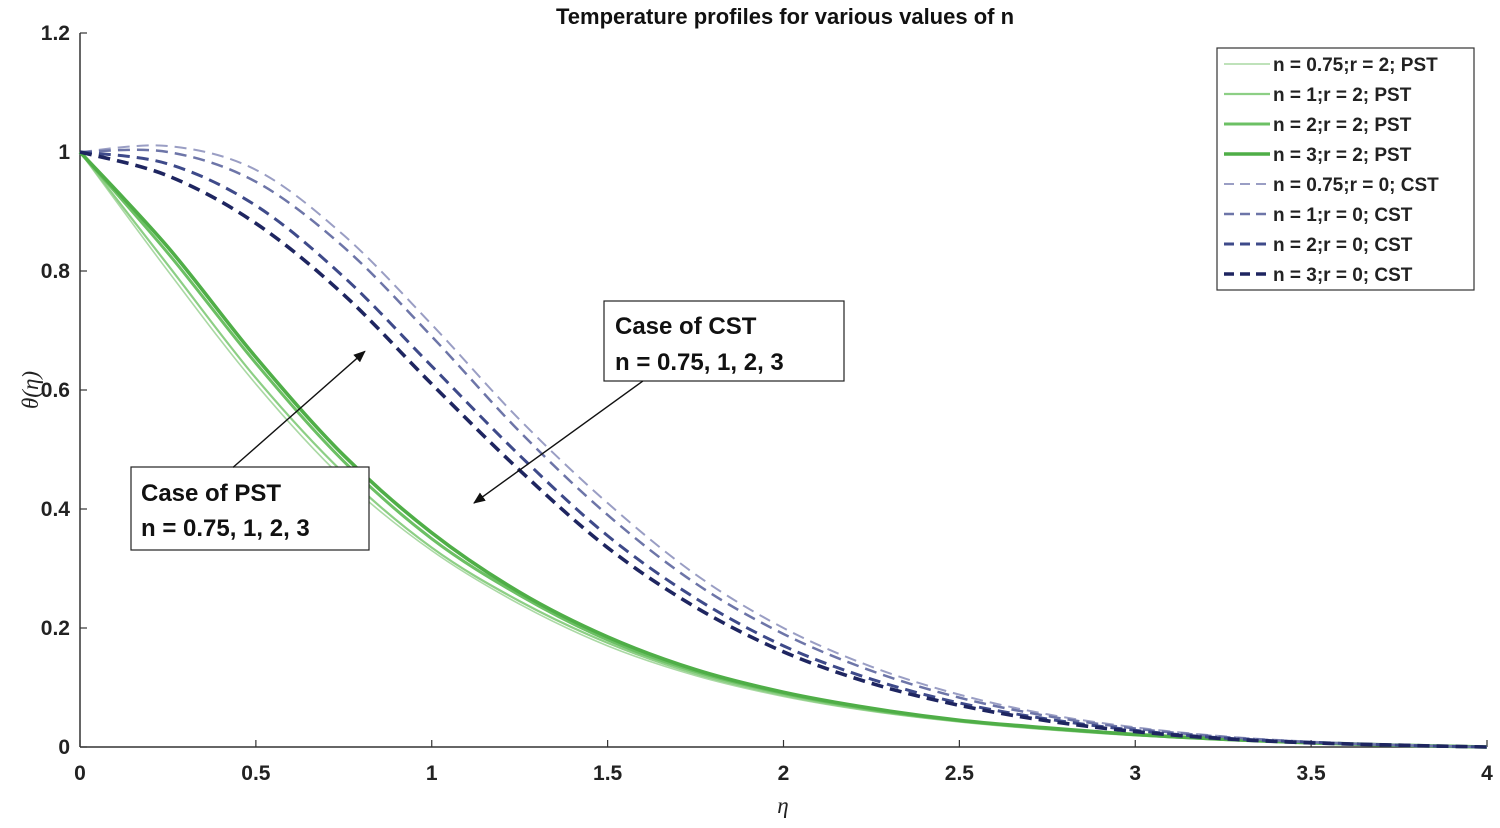 Image resolution: width=1500 pixels, height=828 pixels. Describe the element at coordinates (56, 271) in the screenshot. I see `y-tick-label: 0.8` at that location.